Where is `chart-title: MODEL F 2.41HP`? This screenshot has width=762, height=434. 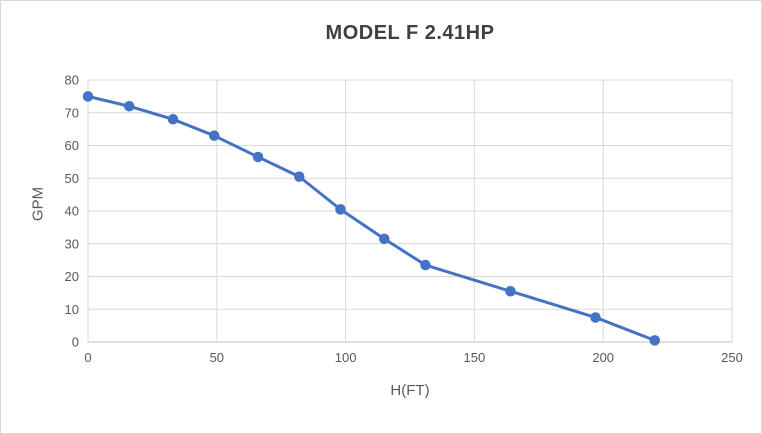
chart-title: MODEL F 2.41HP is located at coordinates (410, 33).